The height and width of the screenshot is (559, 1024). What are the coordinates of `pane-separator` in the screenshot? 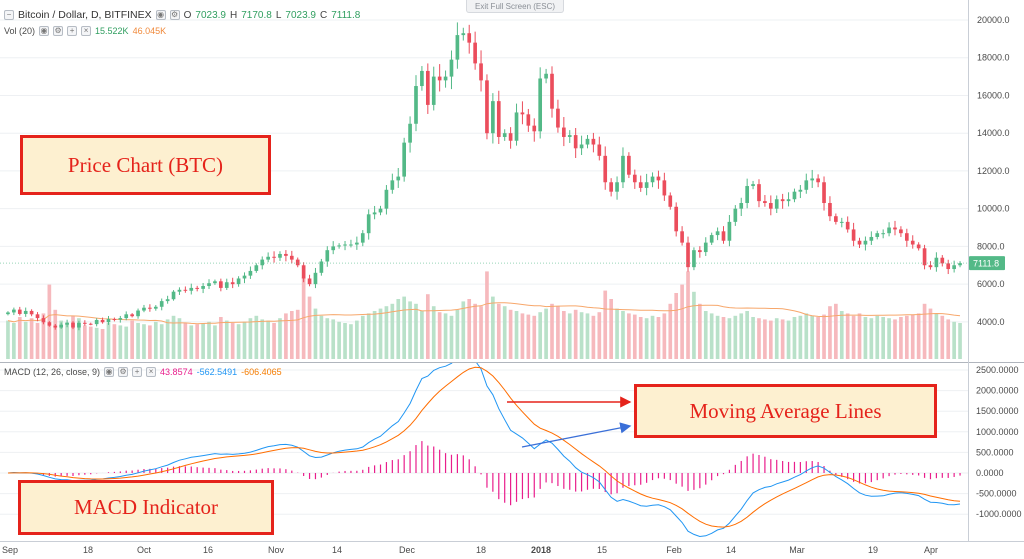 It's located at (512, 362).